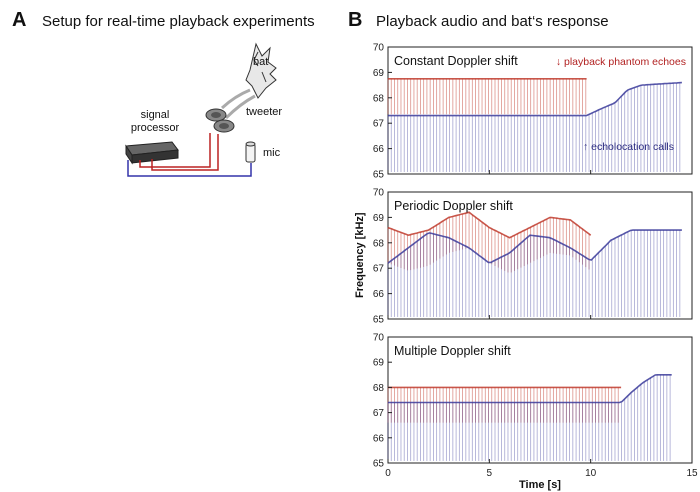 The width and height of the screenshot is (700, 492). Describe the element at coordinates (456, 61) in the screenshot. I see `panel-title: Constant Doppler shift` at that location.